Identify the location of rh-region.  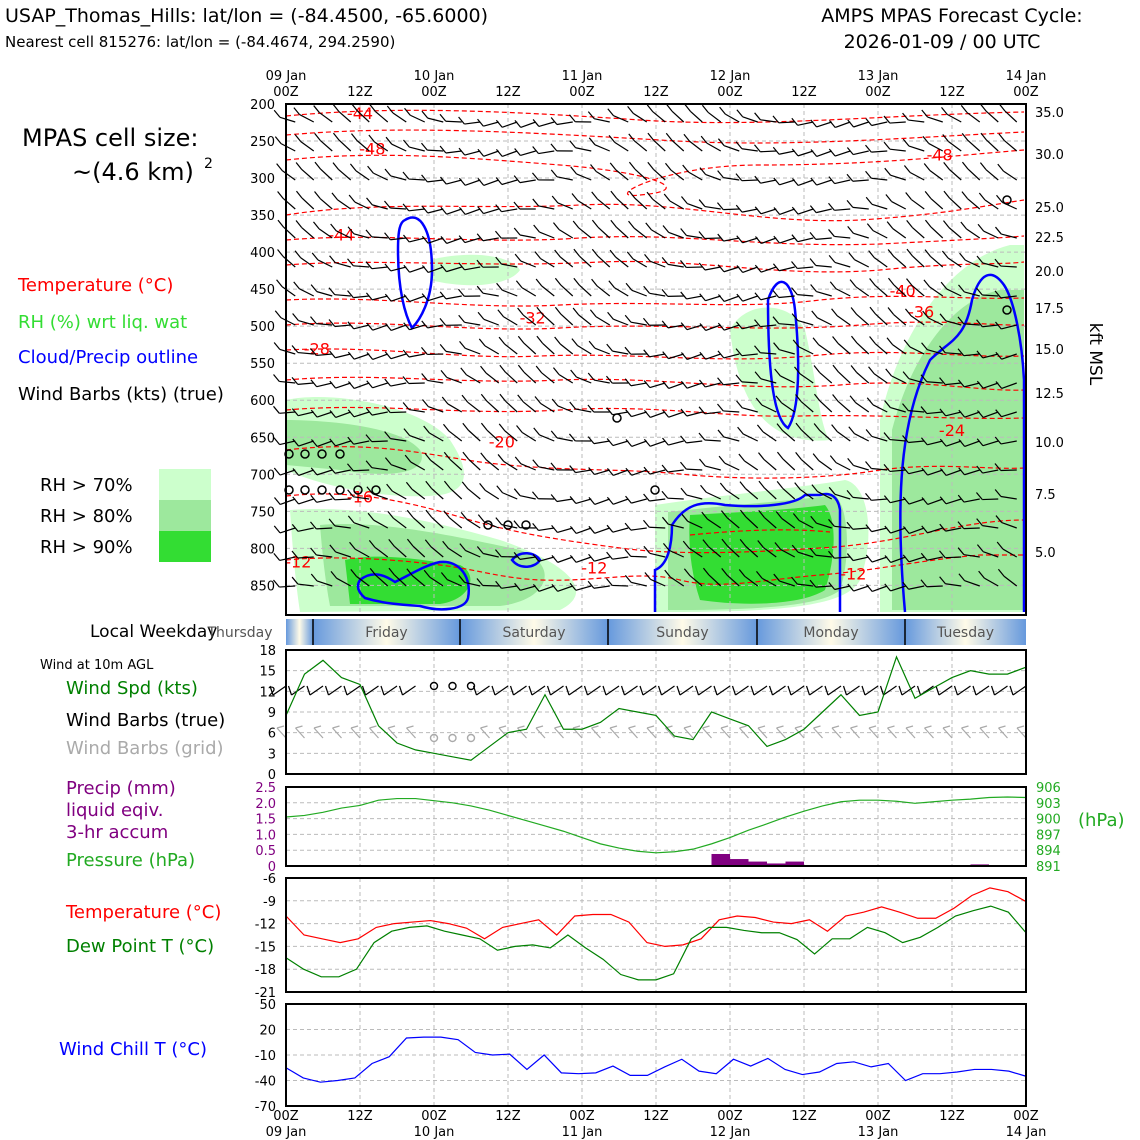
(475, 270).